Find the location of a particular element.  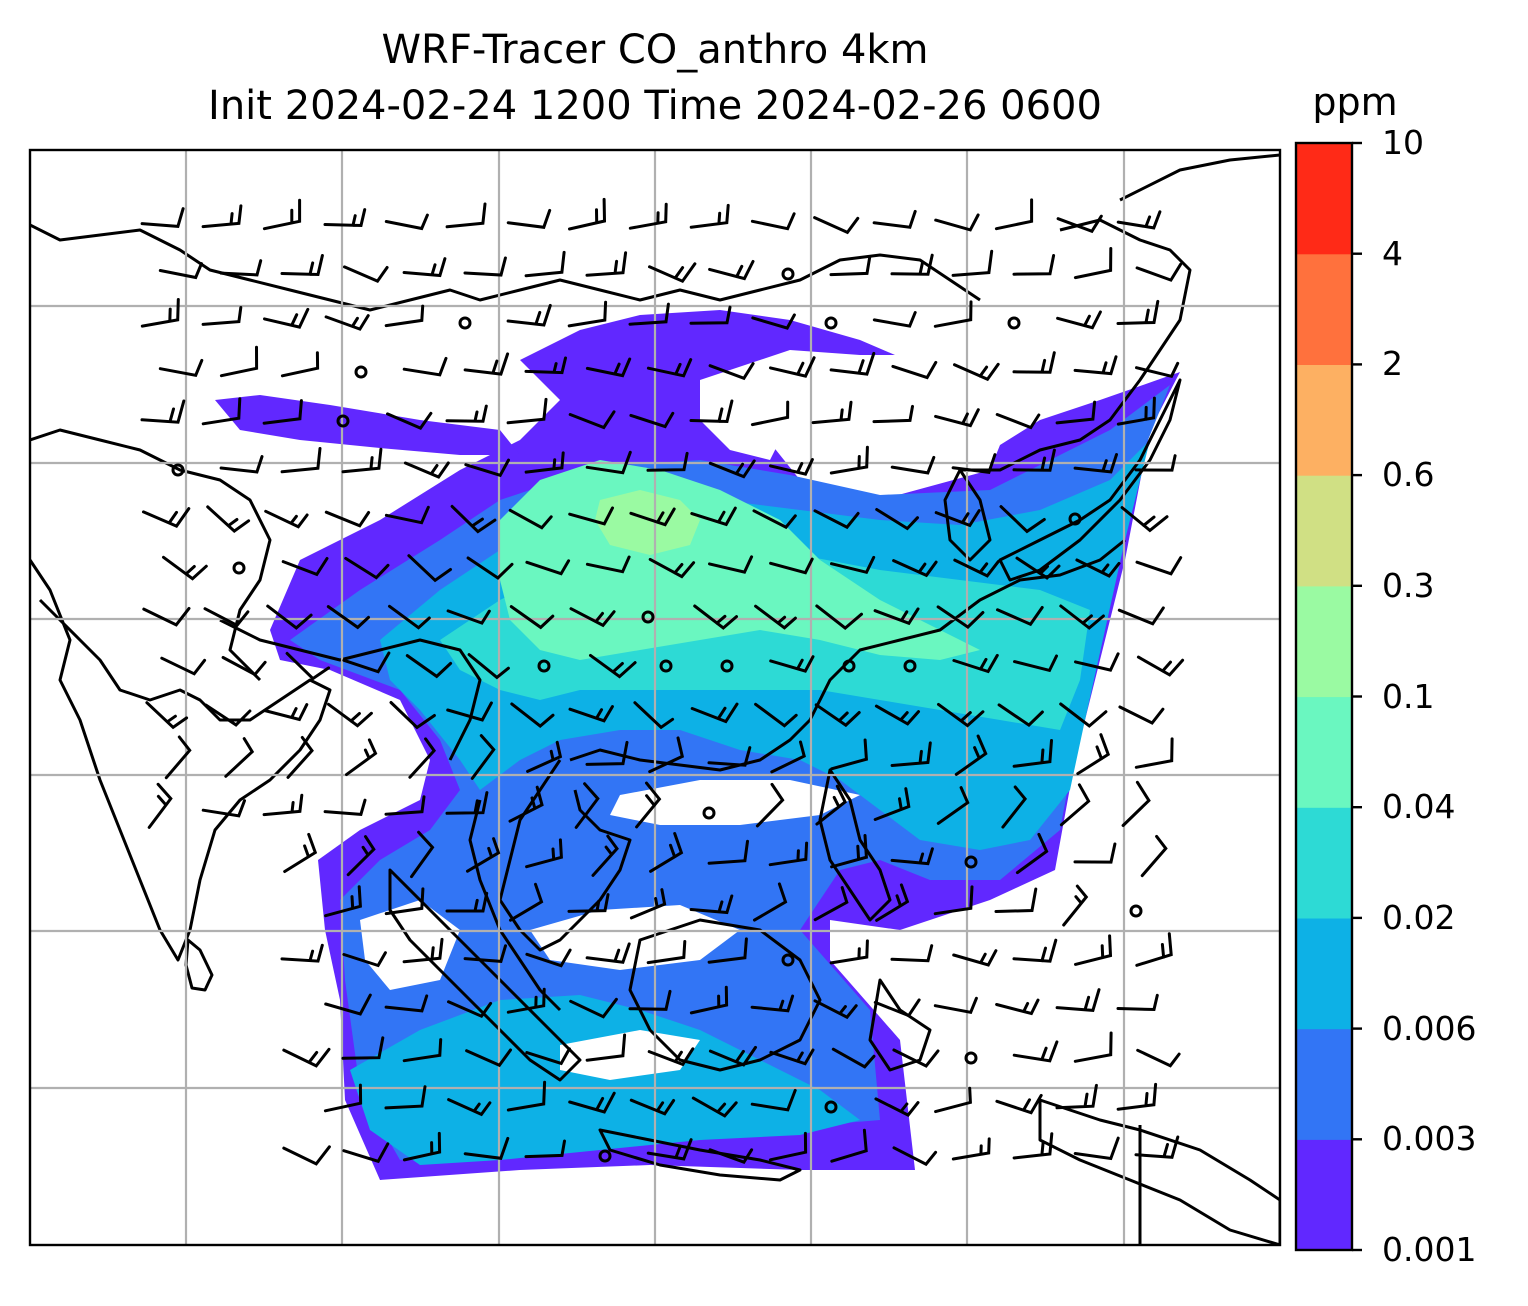

colorbar-unit-label: ppm is located at coordinates (1355, 102).